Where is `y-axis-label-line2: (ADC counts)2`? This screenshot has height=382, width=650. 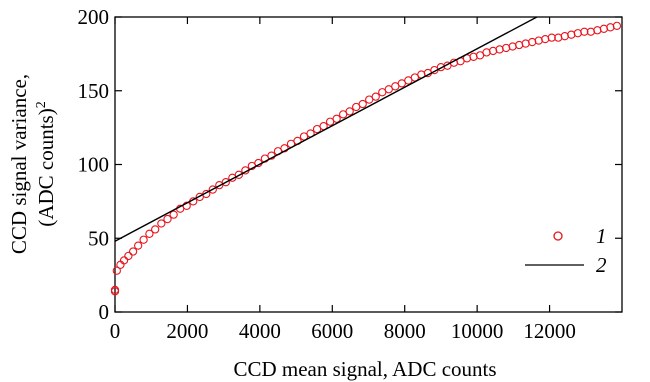
y-axis-label-line2: (ADC counts)2 is located at coordinates (46, 163).